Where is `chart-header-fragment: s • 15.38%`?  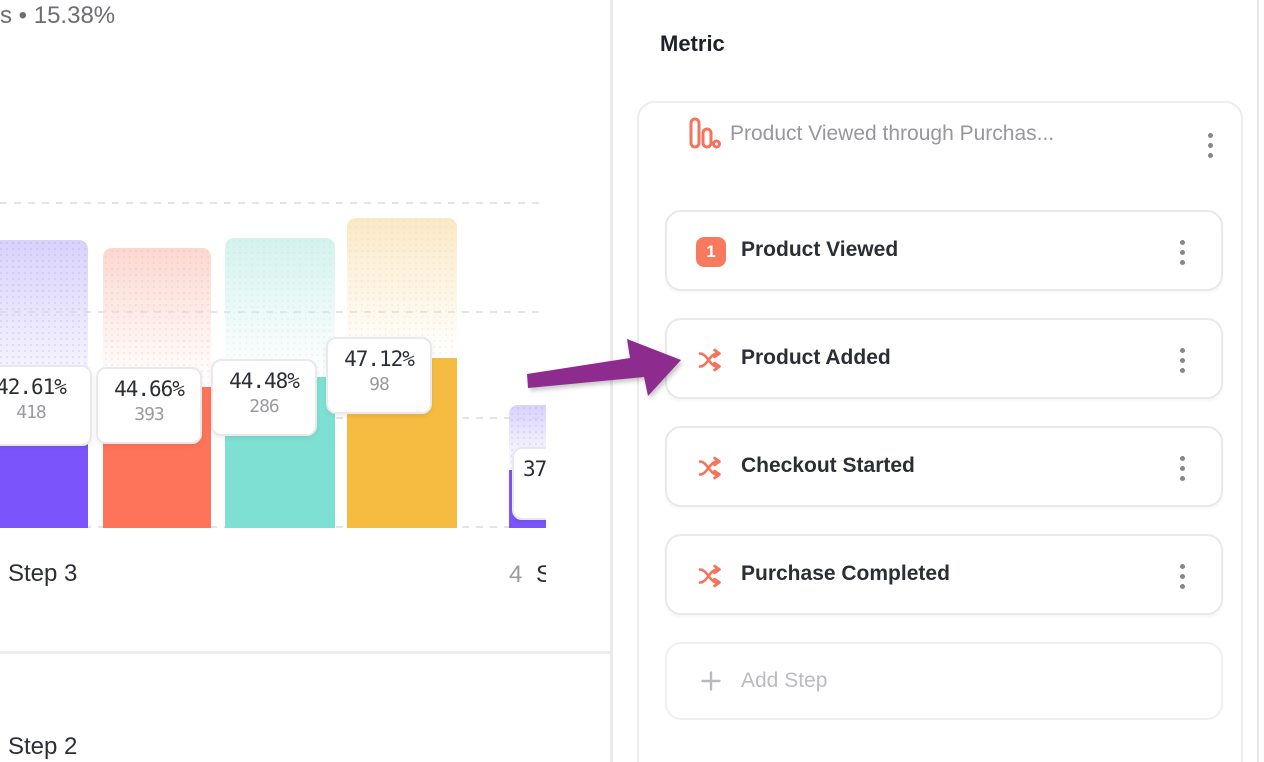 chart-header-fragment: s • 15.38% is located at coordinates (58, 15).